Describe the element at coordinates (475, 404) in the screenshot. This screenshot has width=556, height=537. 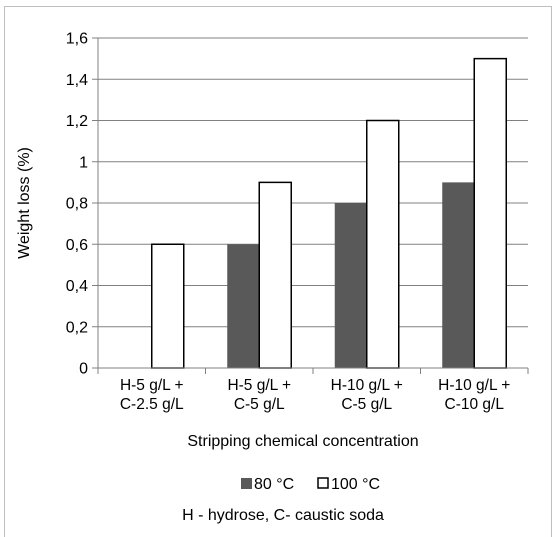
I see `x-tick-label: C-10 g/L` at that location.